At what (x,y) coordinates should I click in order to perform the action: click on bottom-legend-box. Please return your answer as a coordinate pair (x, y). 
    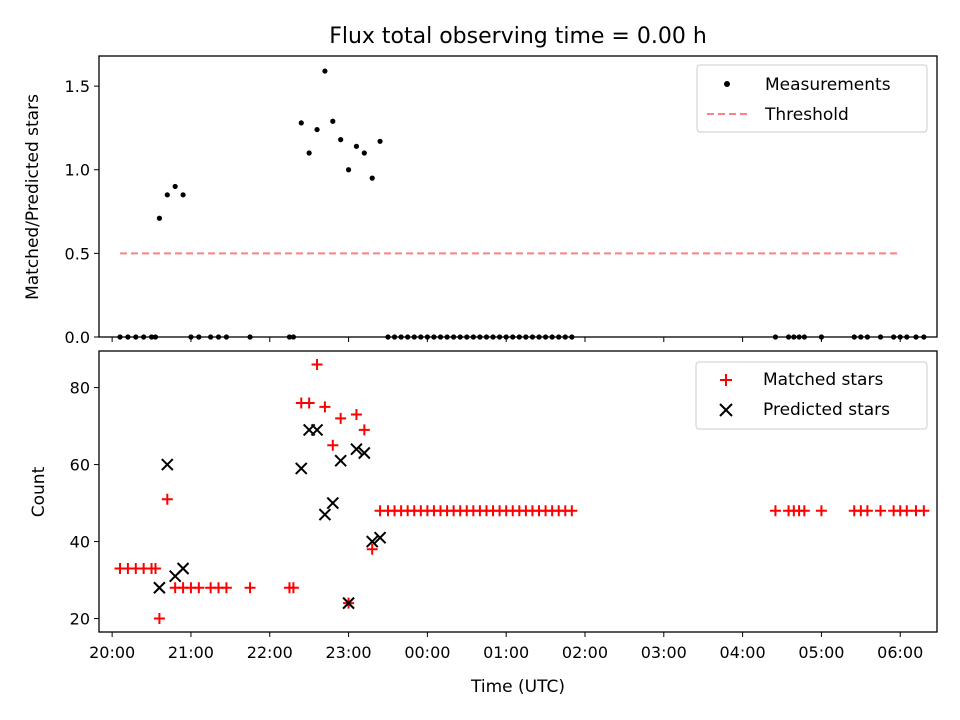
    Looking at the image, I should click on (811, 395).